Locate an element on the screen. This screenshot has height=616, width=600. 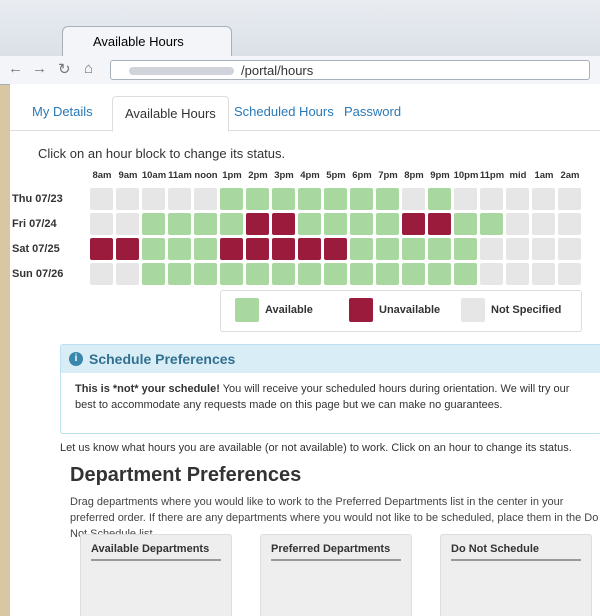
legend-label: Unavailable is located at coordinates (410, 310).